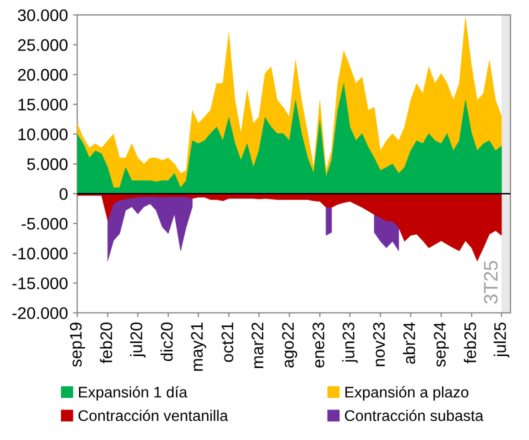  What do you see at coordinates (133, 393) in the screenshot?
I see `legend-label: Expansión 1 día` at bounding box center [133, 393].